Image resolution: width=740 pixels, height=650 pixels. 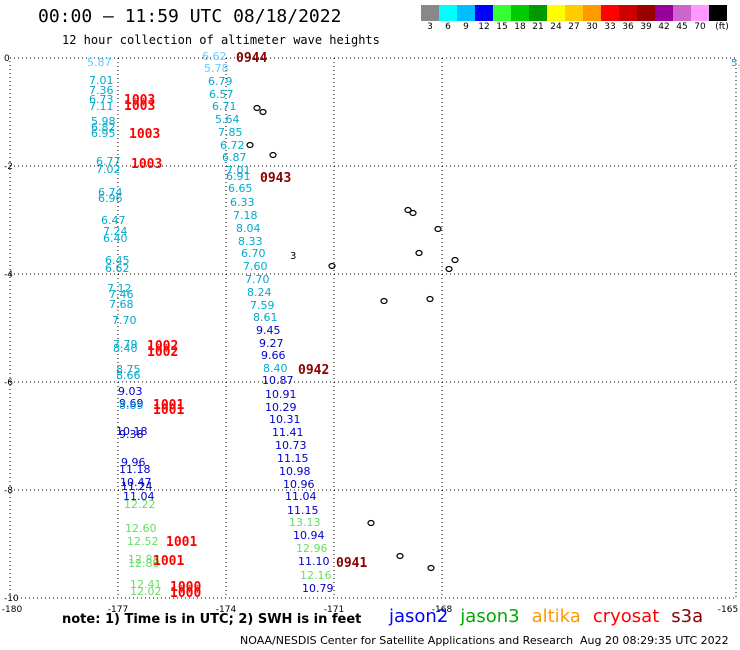 What do you see at coordinates (137, 486) in the screenshot?
I see `wave-height-label: 11.24` at bounding box center [137, 486].